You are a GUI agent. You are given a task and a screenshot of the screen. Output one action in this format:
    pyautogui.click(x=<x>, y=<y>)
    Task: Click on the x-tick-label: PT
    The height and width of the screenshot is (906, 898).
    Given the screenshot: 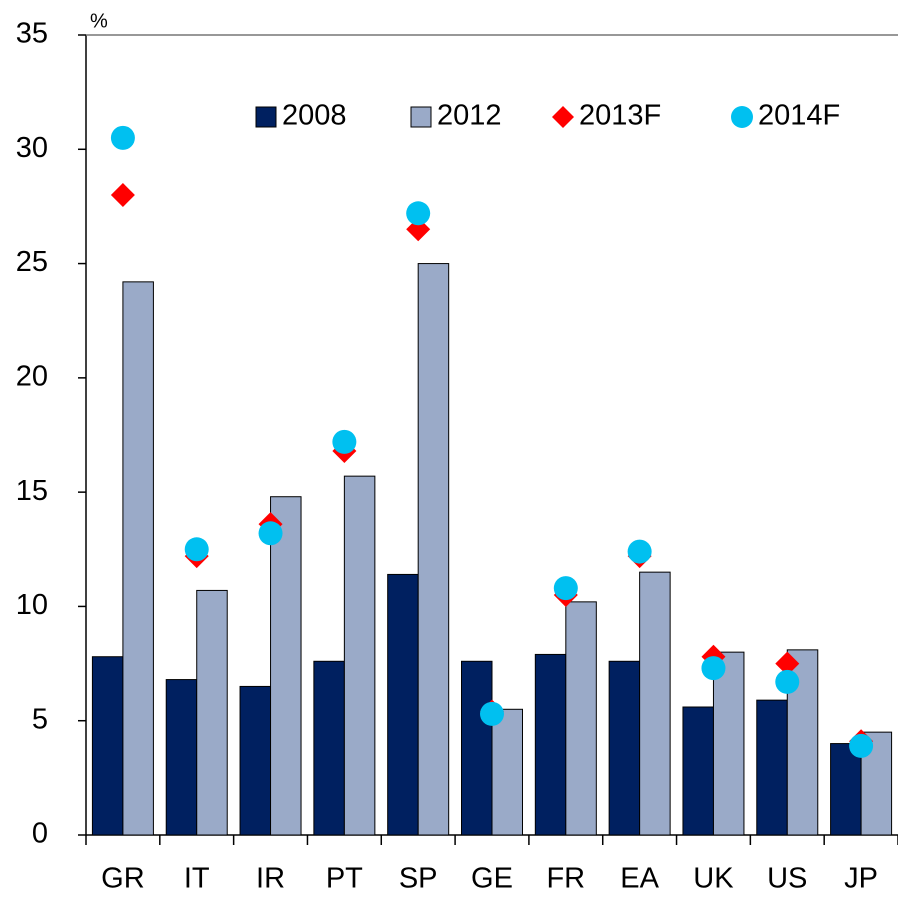 What is the action you would take?
    pyautogui.click(x=344, y=879)
    